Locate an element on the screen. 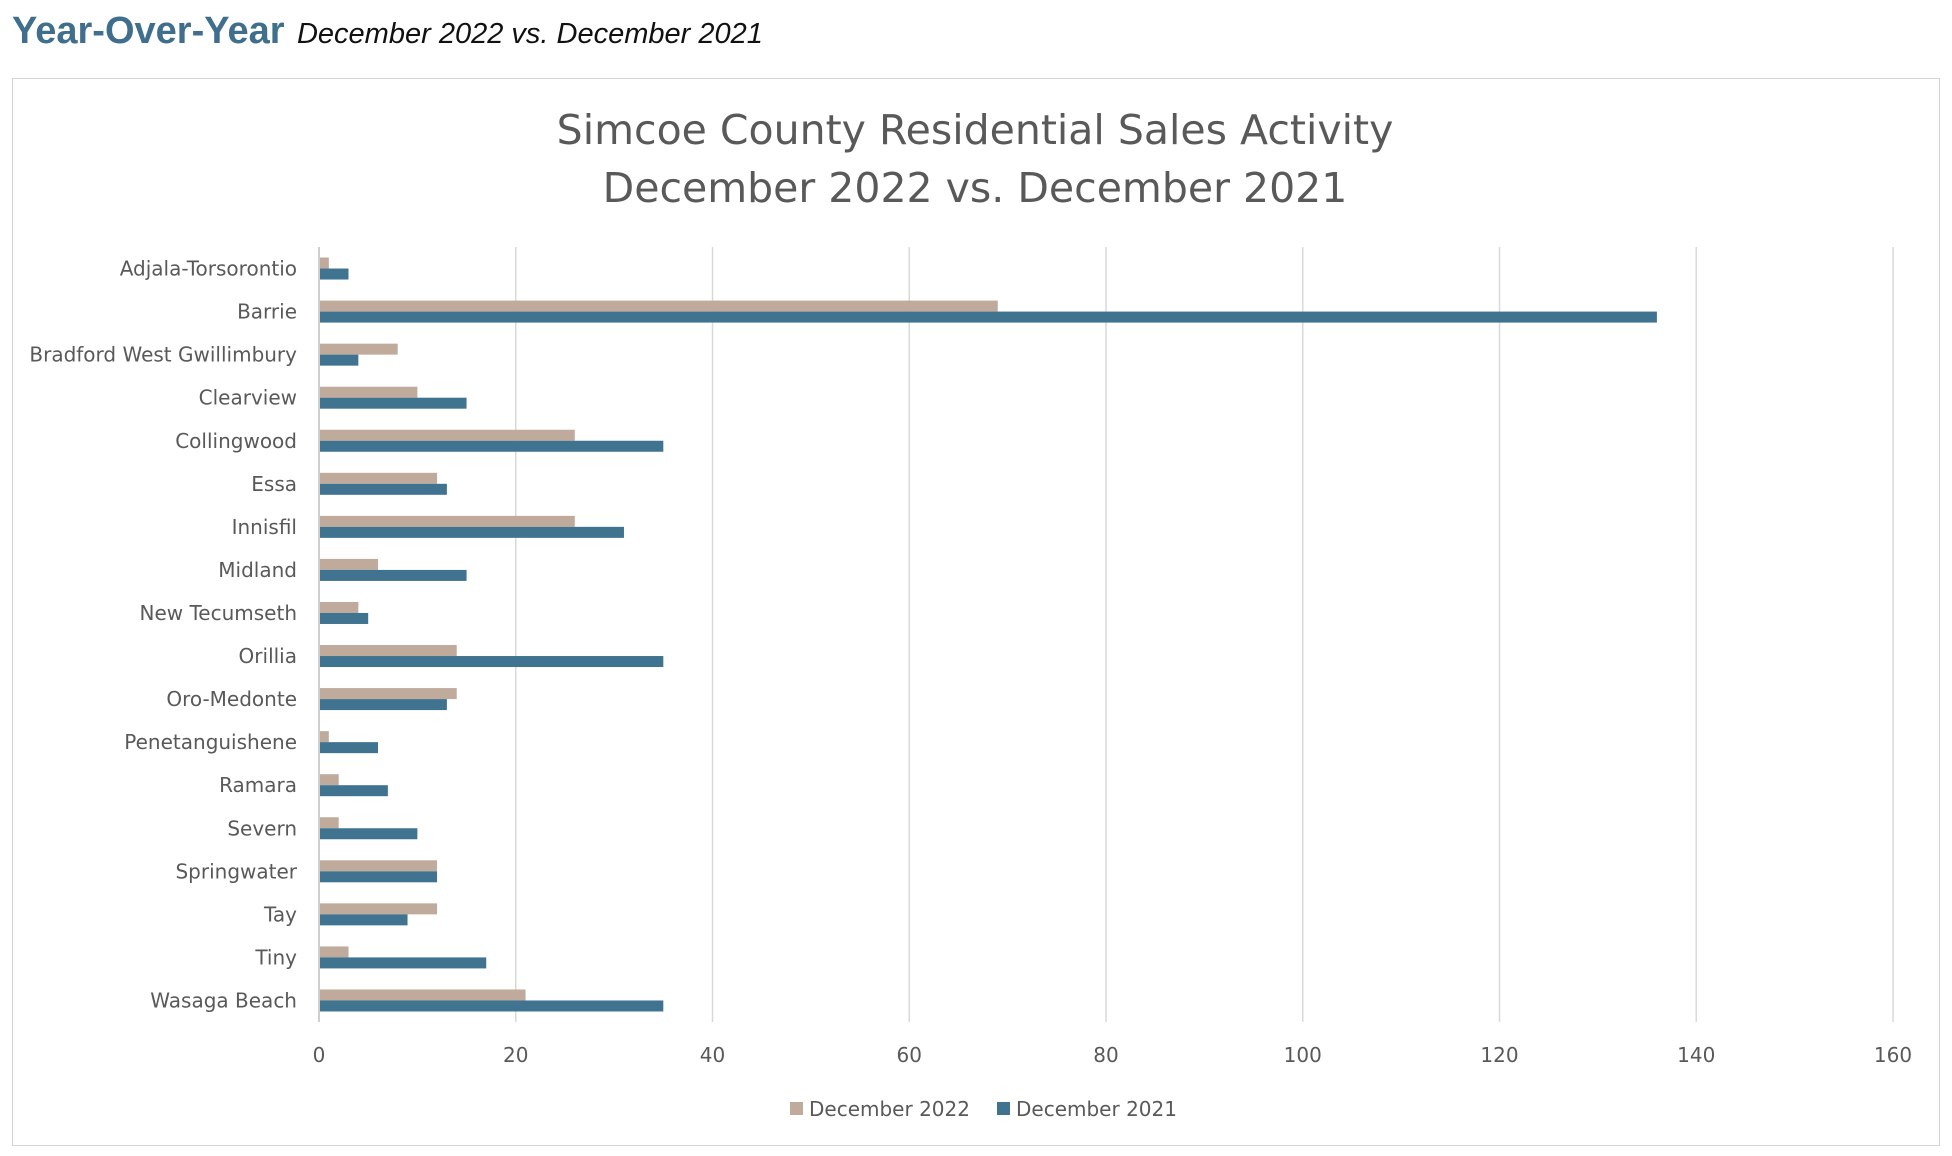 This screenshot has width=1952, height=1156. category-label: New Tecumseth is located at coordinates (219, 613).